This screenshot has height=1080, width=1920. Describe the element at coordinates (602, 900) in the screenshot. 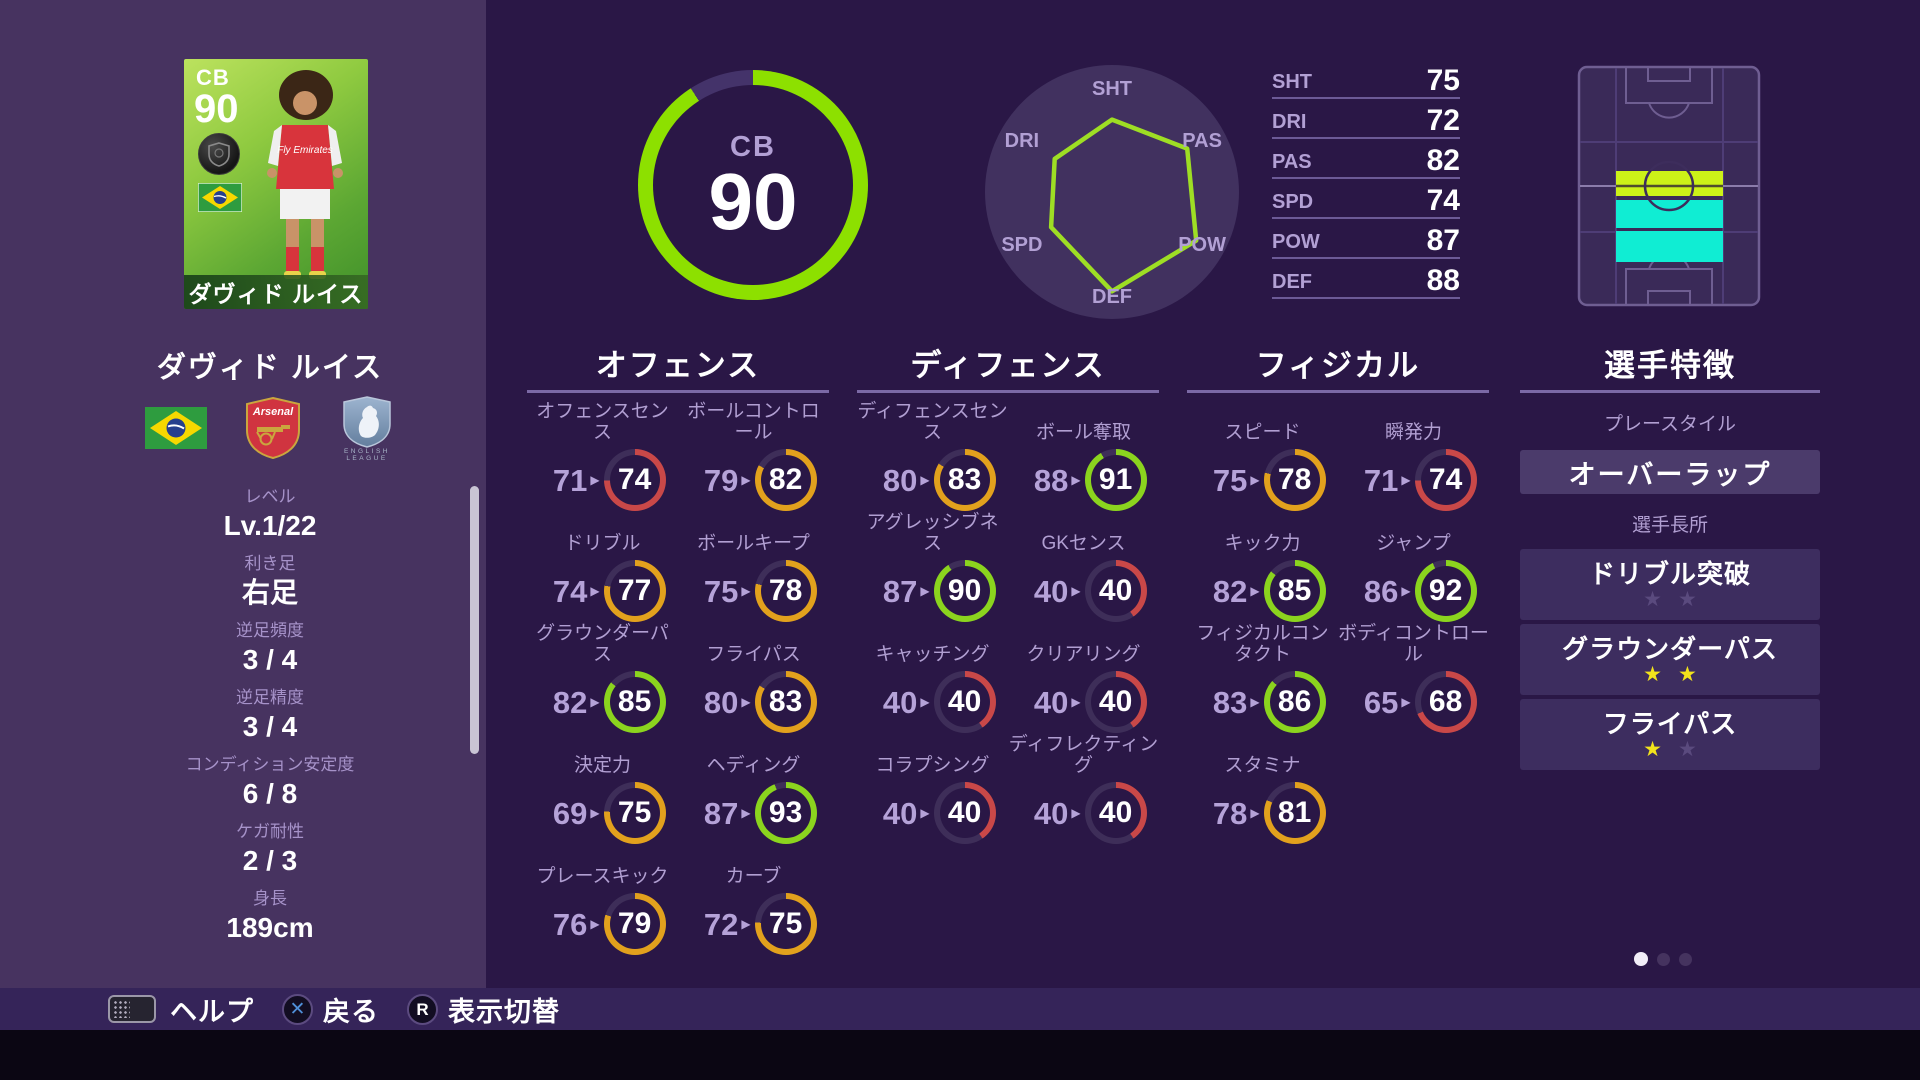

I see `stat-cell: プレースキック 76 ▶ 79` at that location.